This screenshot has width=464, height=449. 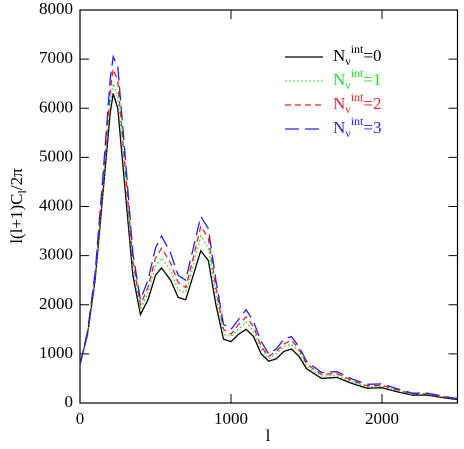 I want to click on y-tick-label: 0, so click(x=69, y=401).